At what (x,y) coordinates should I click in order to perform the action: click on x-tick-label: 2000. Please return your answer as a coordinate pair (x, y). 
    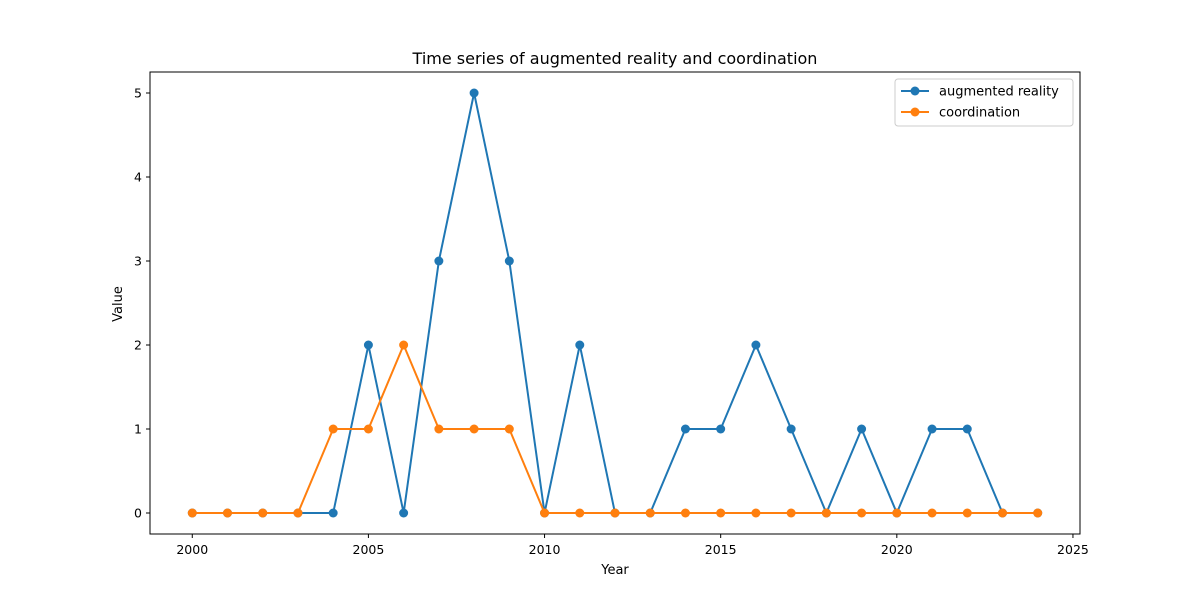
    Looking at the image, I should click on (192, 549).